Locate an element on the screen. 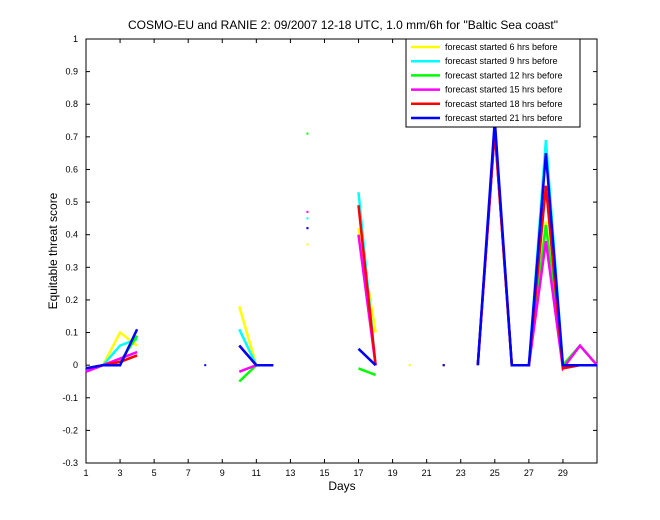 This screenshot has height=520, width=660. legend-box is located at coordinates (493, 83).